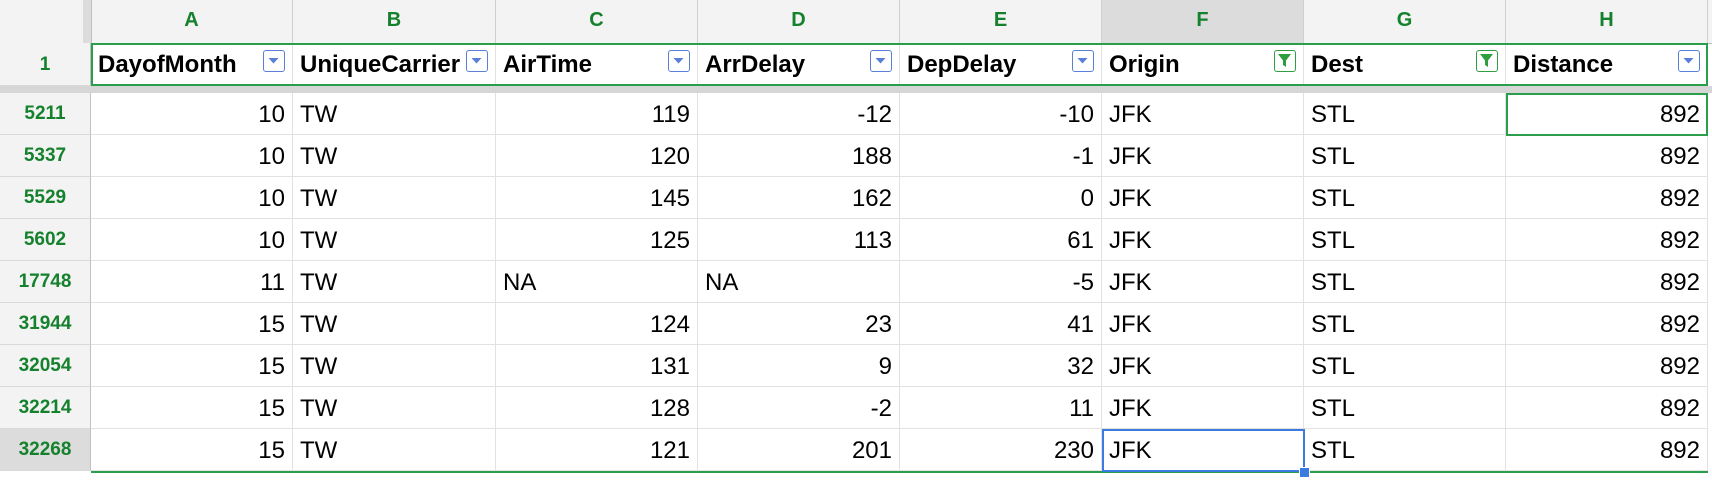 This screenshot has height=480, width=1712. I want to click on cell-b5529: TW, so click(394, 198).